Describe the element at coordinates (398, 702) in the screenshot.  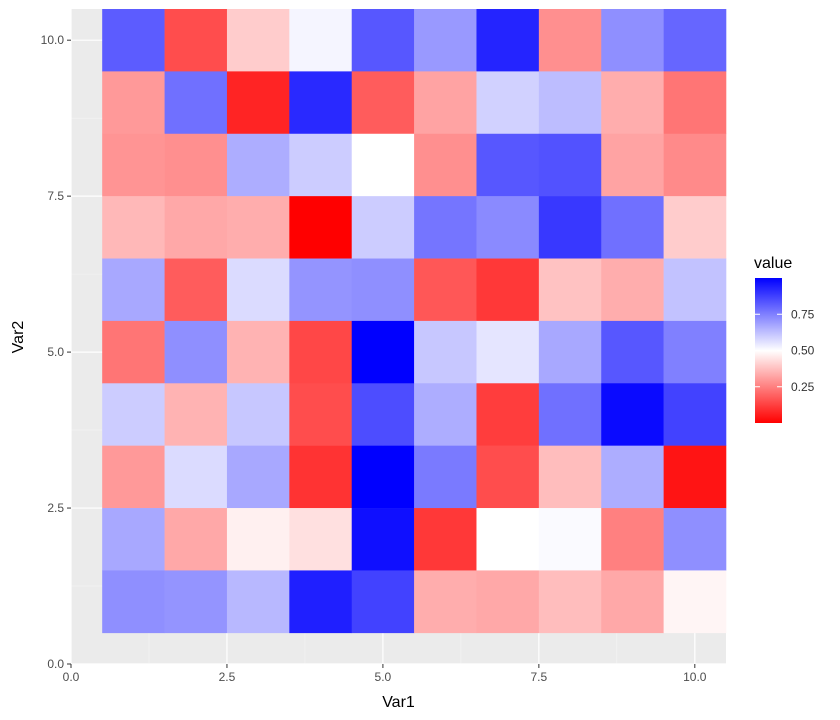
I see `x-axis-title: Var1` at that location.